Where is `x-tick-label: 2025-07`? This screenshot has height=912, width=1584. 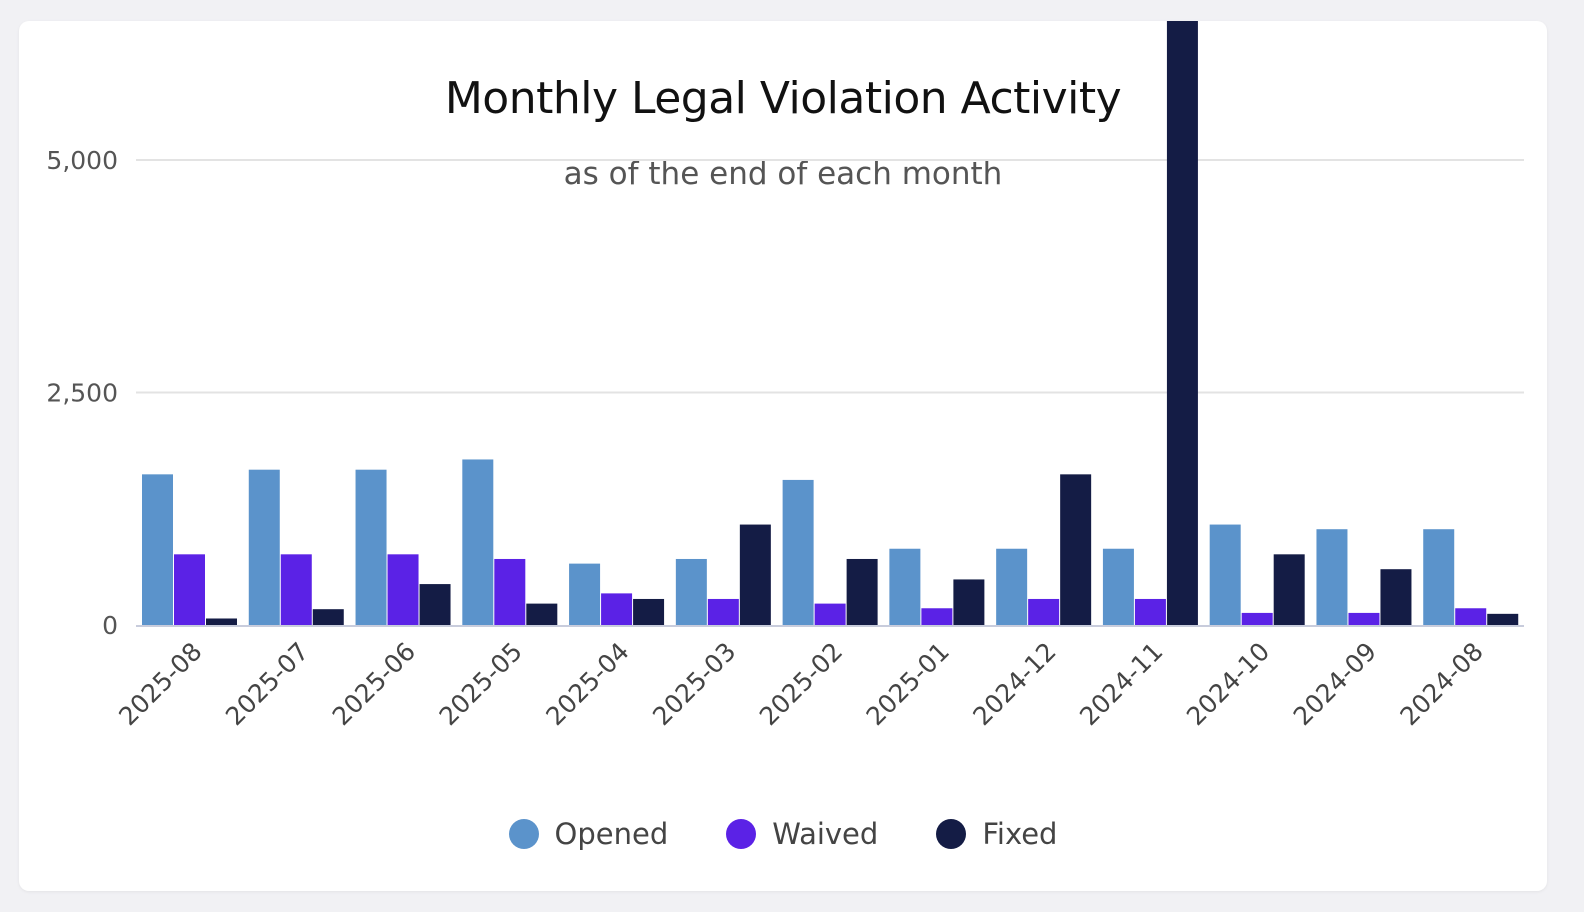 x-tick-label: 2025-07 is located at coordinates (267, 684).